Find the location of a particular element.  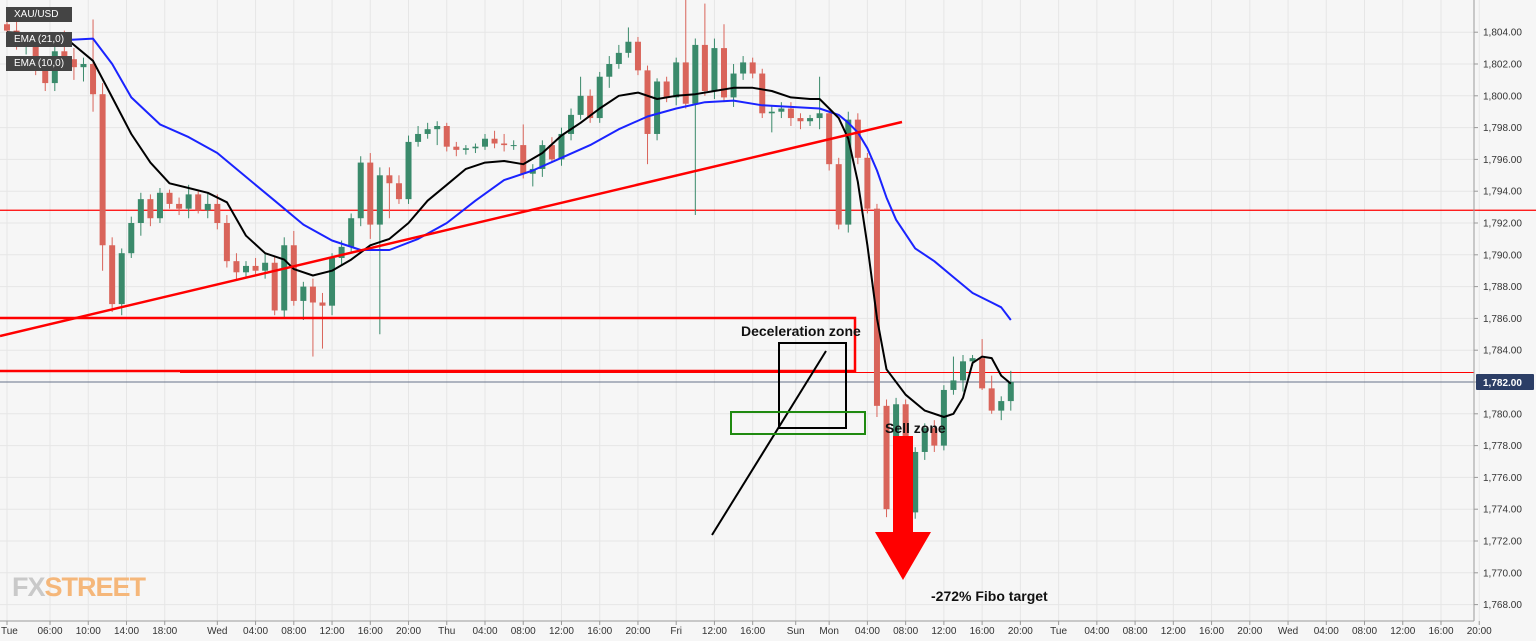

y-tick-label: 1,798.00 is located at coordinates (1502, 128).